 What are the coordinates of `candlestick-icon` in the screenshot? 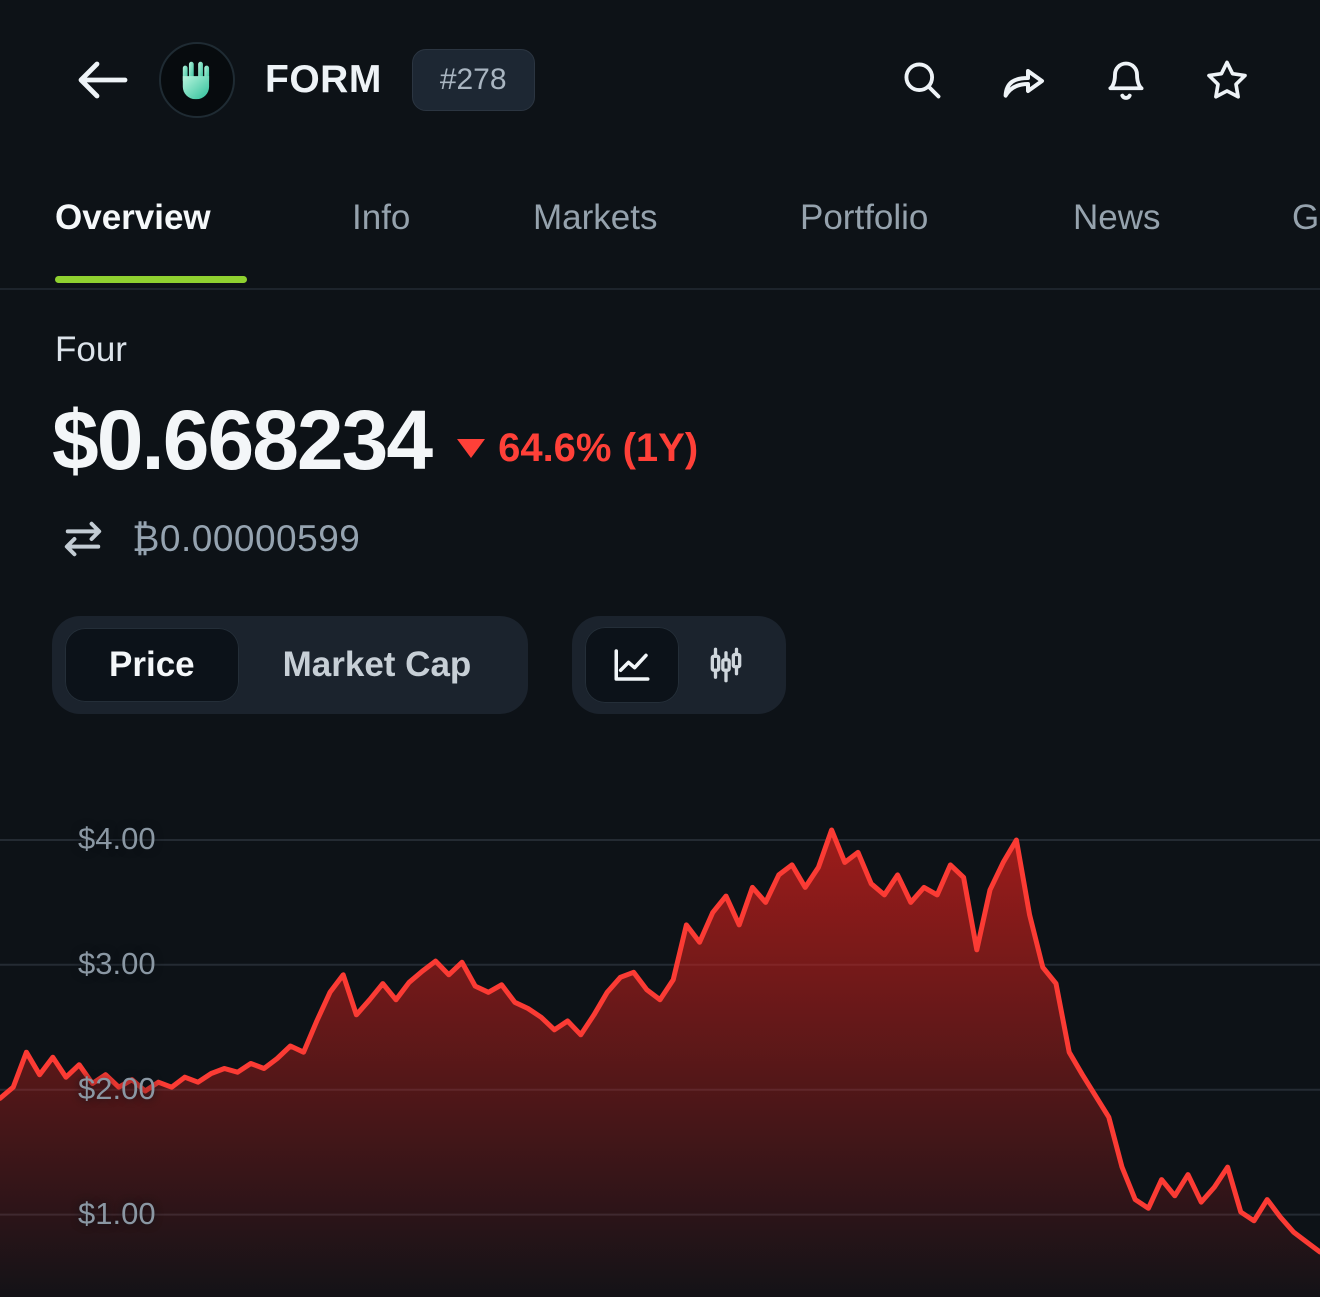 It's located at (726, 665).